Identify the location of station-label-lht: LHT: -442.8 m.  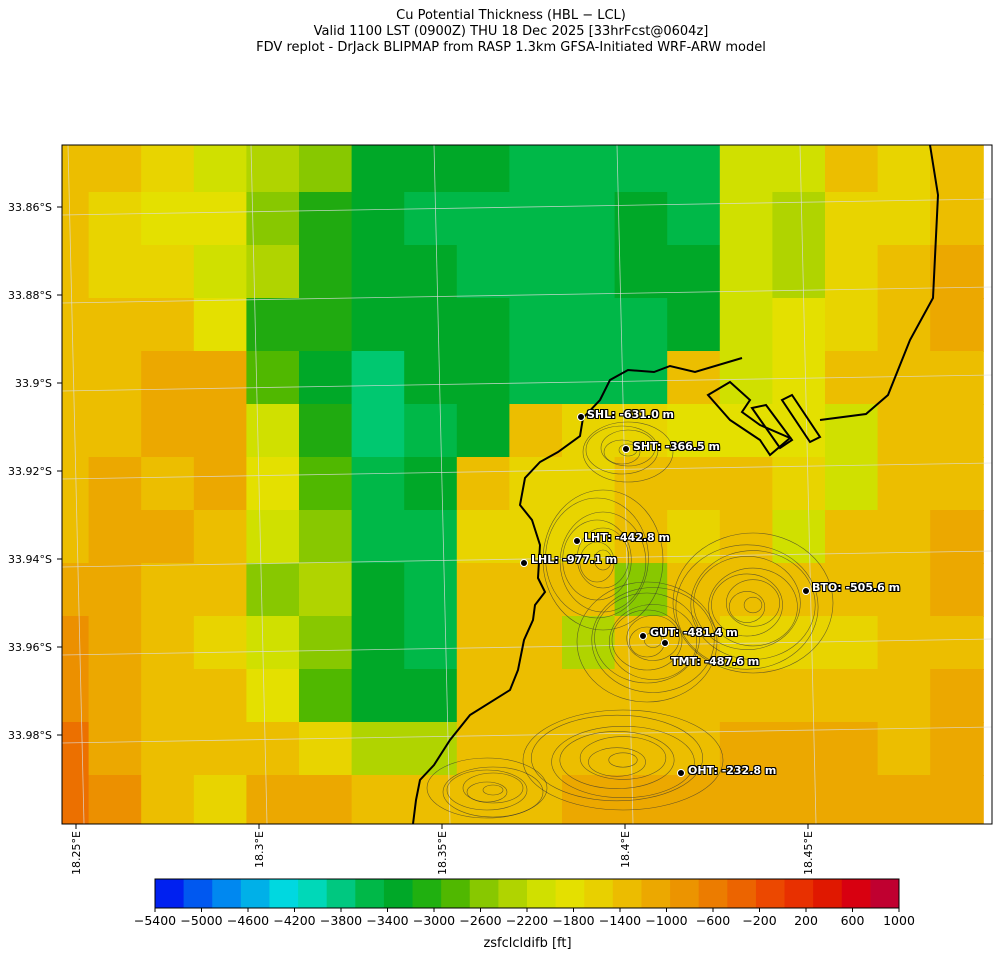
(627, 537).